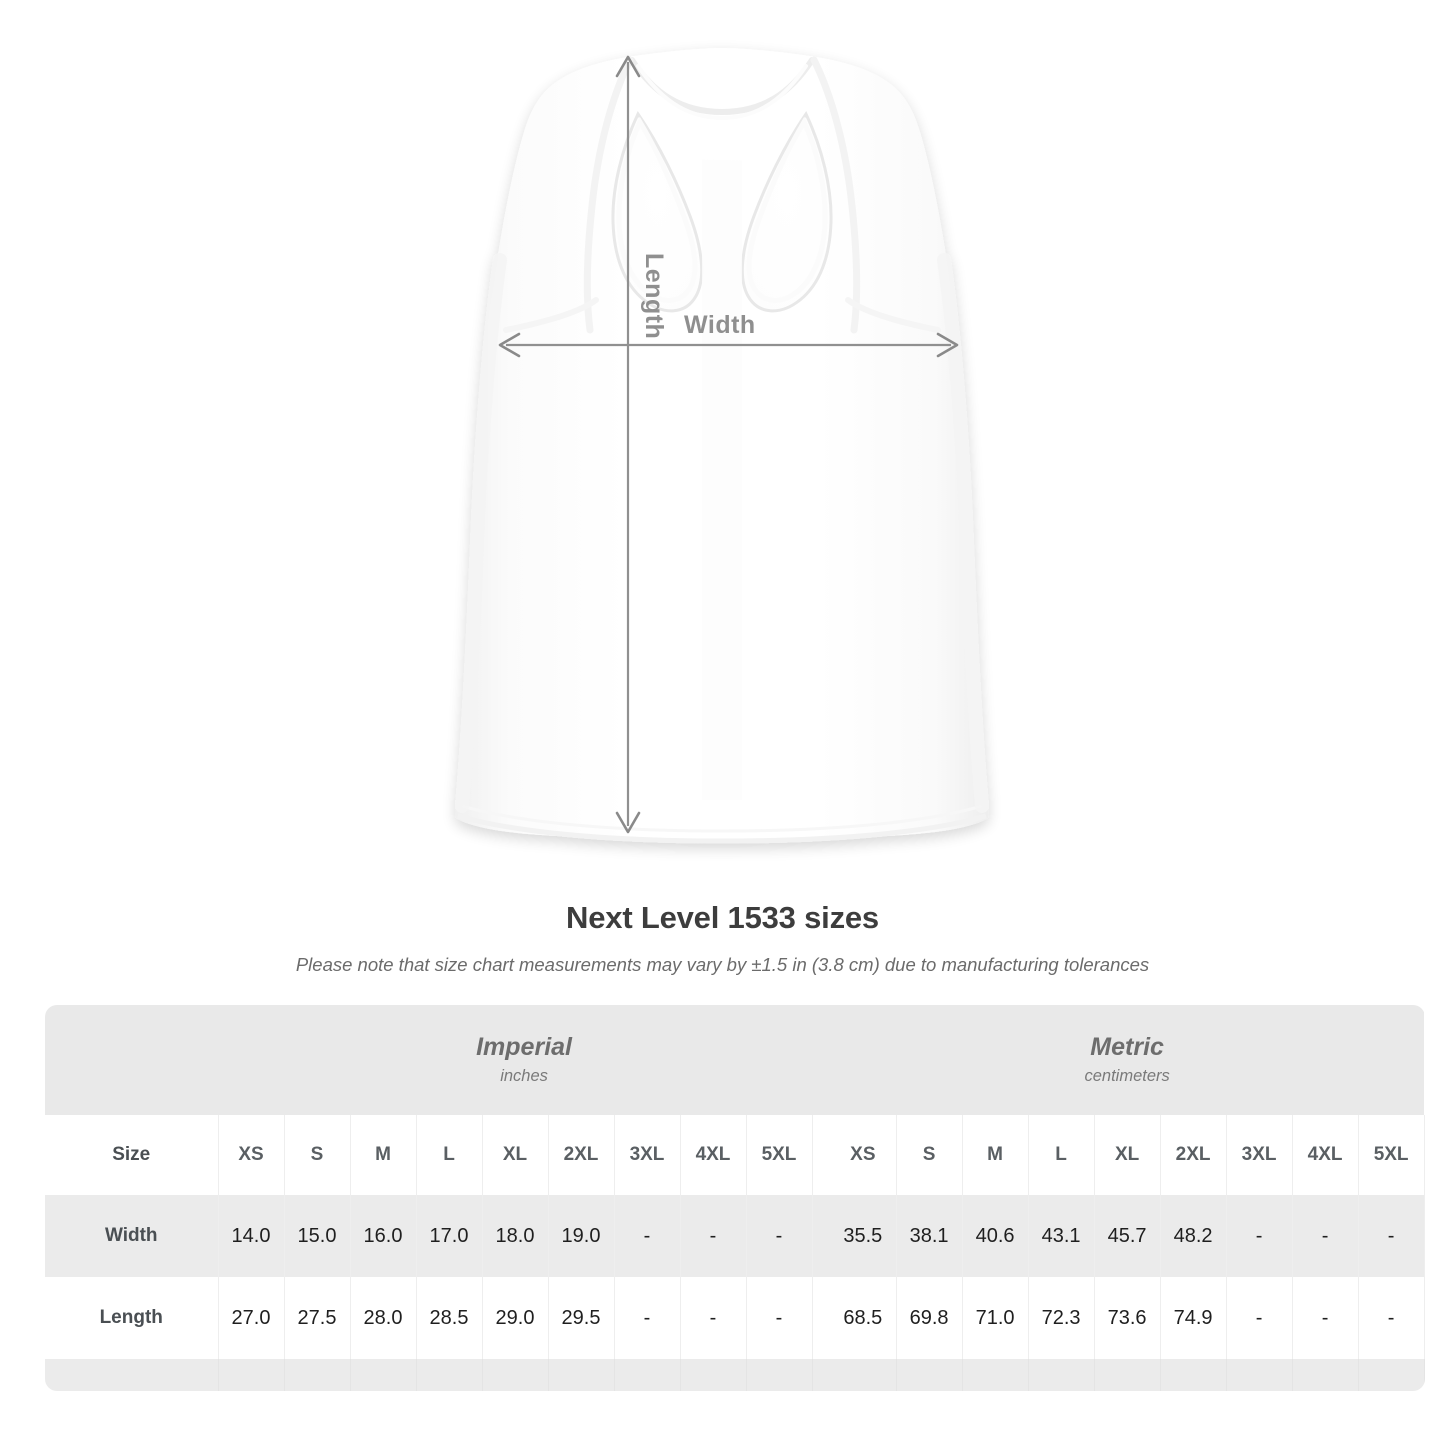 This screenshot has width=1445, height=1445. I want to click on cell-length-metric-3XL: -, so click(1259, 1318).